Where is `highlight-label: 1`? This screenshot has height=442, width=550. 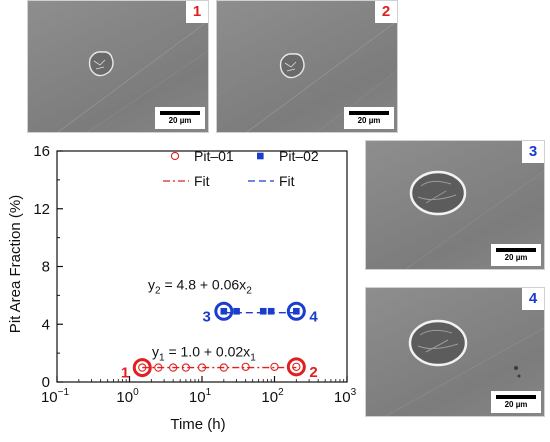
highlight-label: 1 is located at coordinates (125, 373).